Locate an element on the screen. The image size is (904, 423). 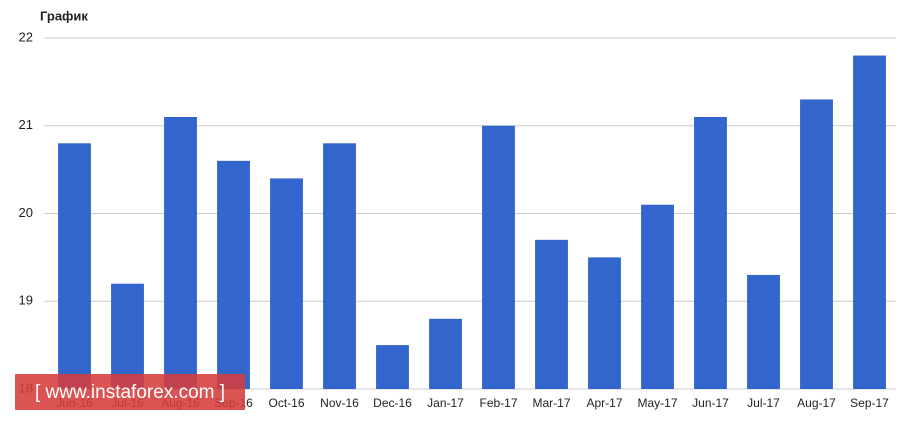
y-tick-label: 19 is located at coordinates (26, 300).